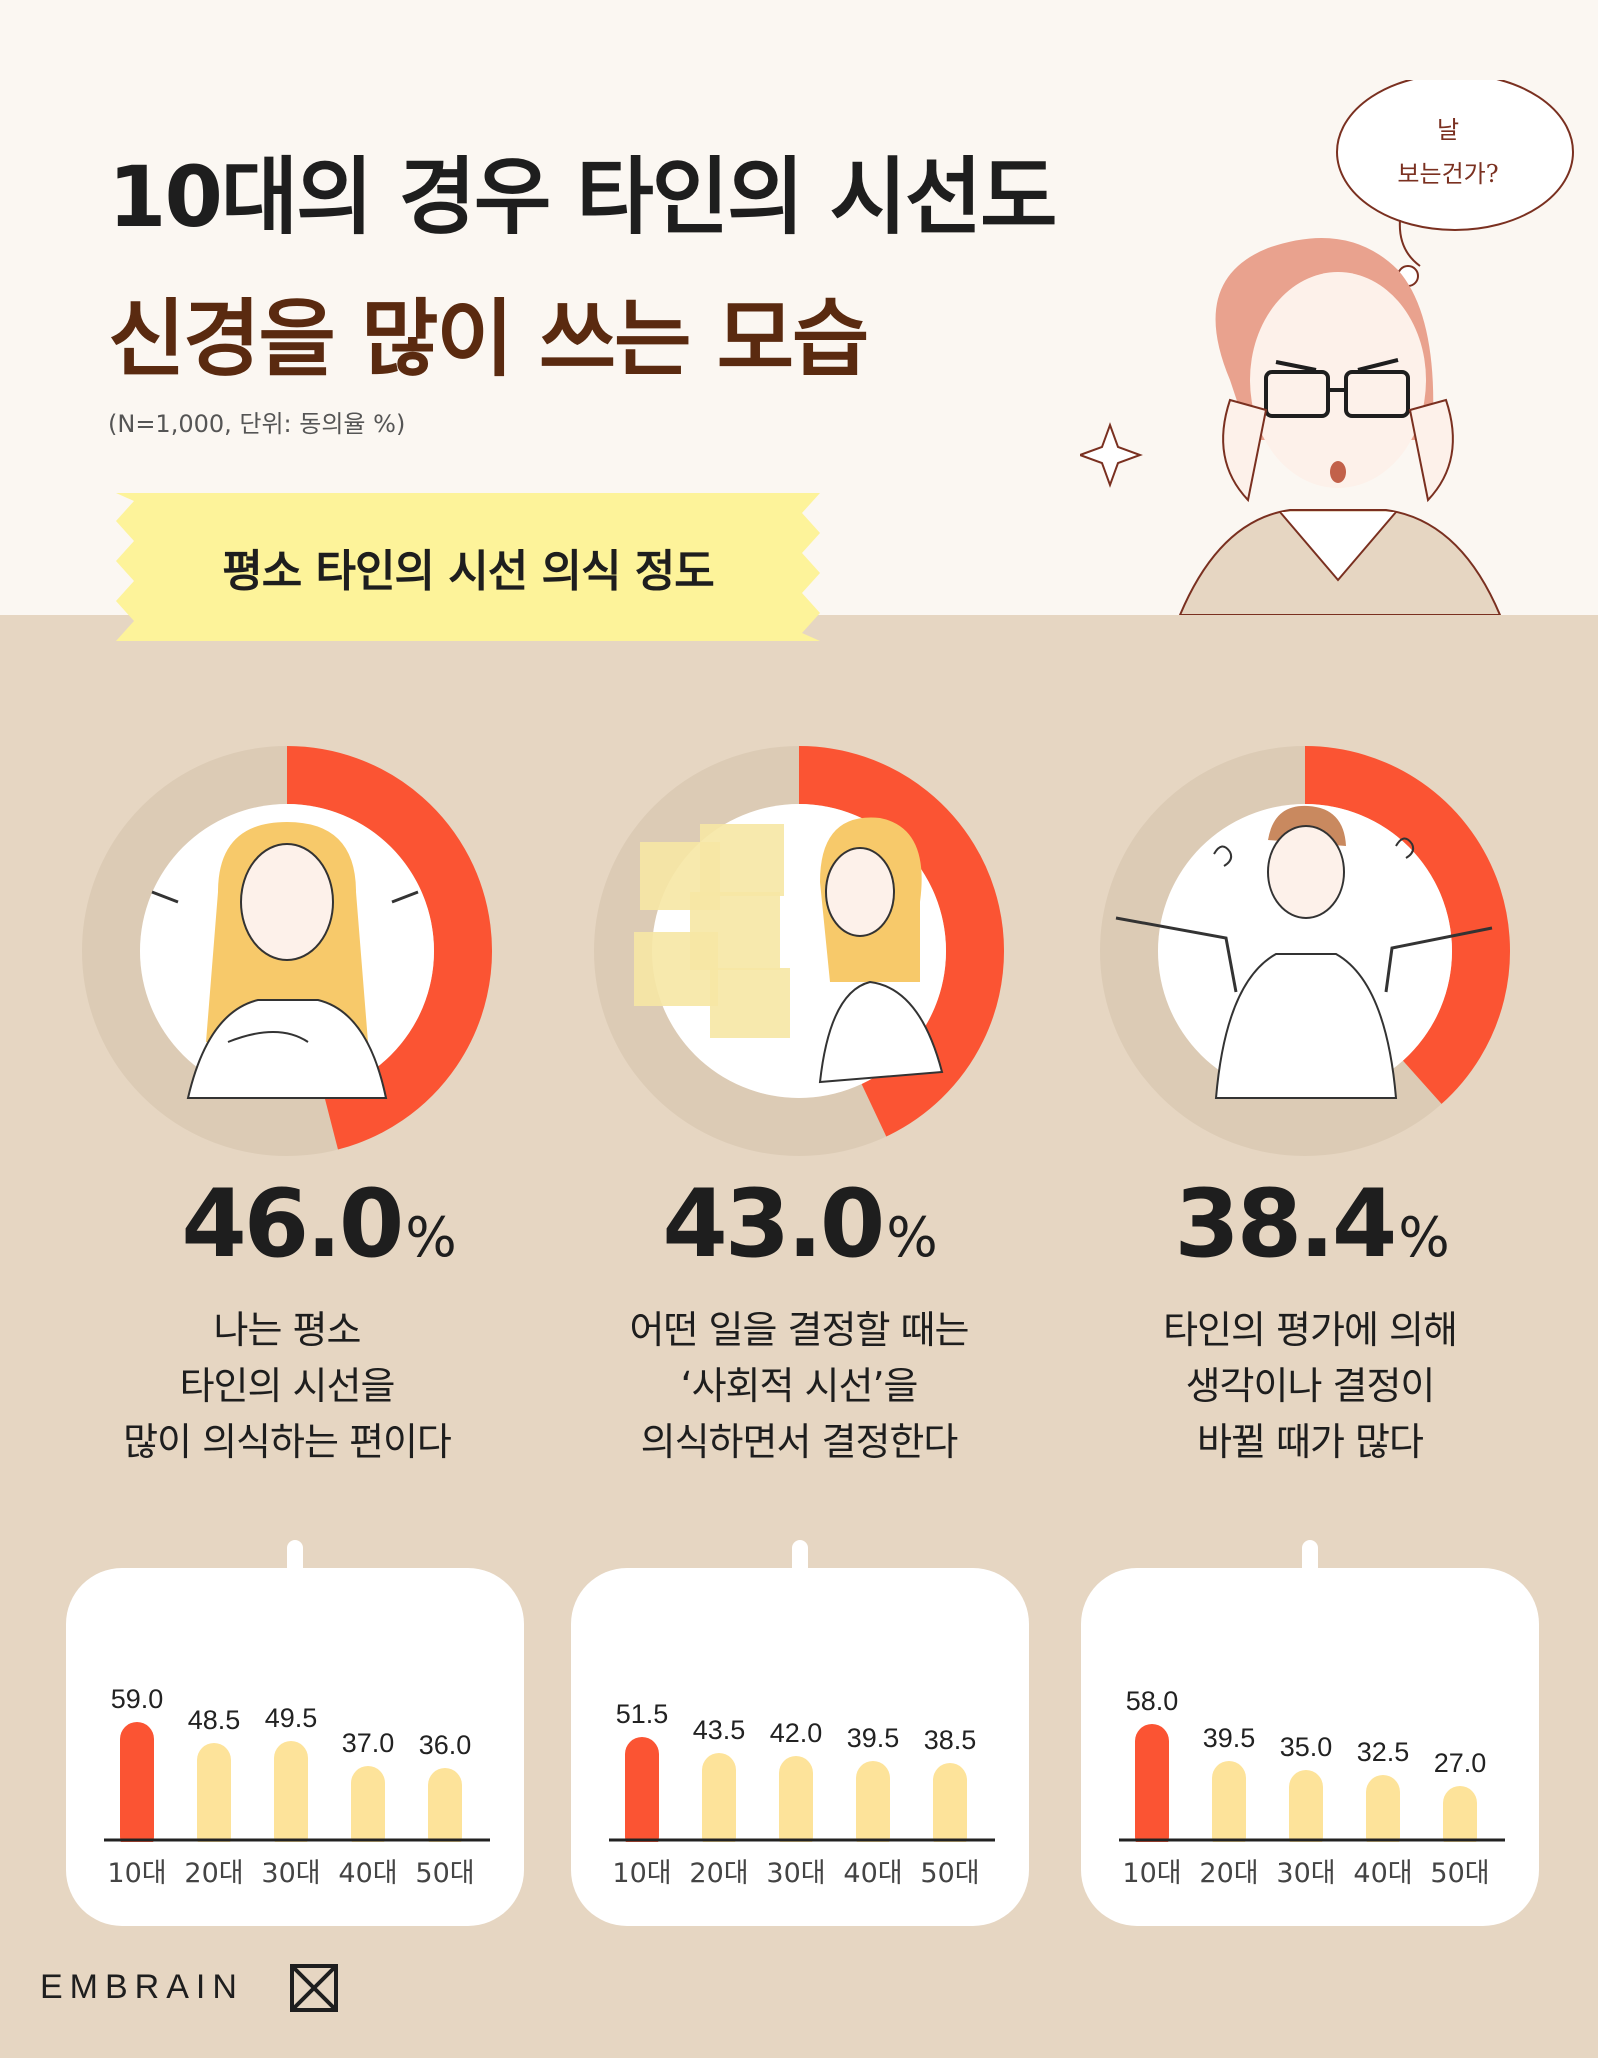 This screenshot has width=1598, height=2058. Describe the element at coordinates (1448, 130) in the screenshot. I see `bubble-line-1: 날` at that location.